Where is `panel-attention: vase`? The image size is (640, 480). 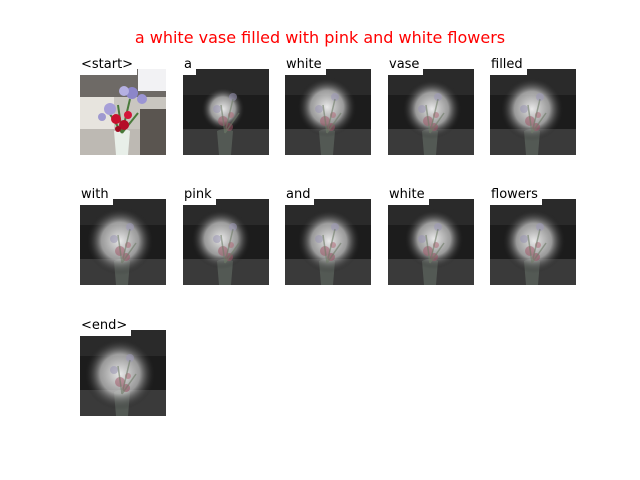 panel-attention: vase is located at coordinates (430, 105).